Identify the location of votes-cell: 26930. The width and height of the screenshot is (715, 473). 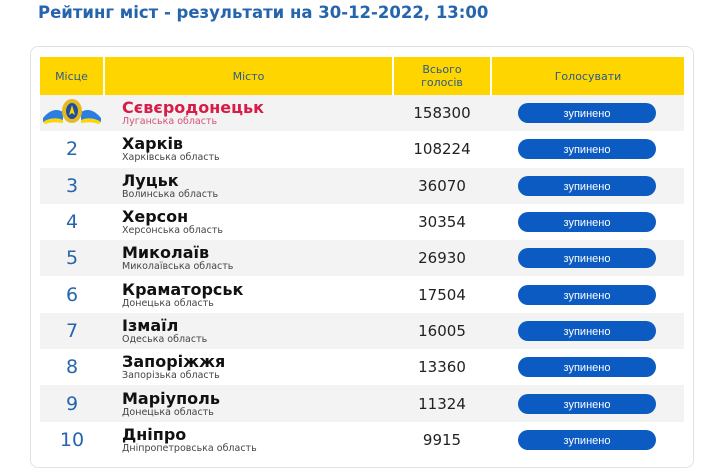
(442, 258).